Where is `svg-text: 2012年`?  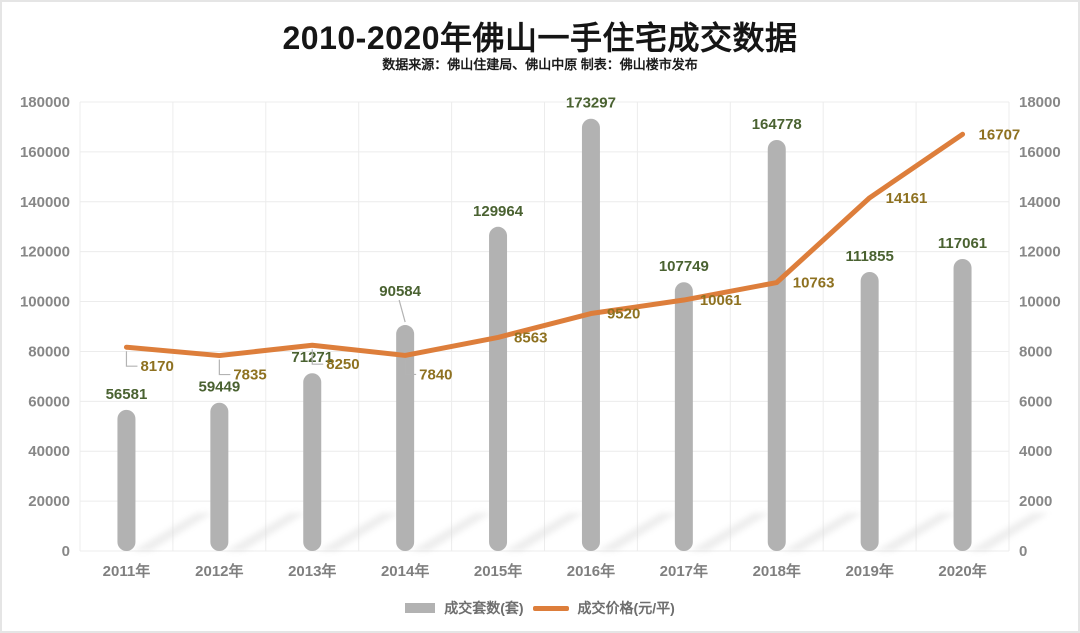
svg-text: 2012年 is located at coordinates (219, 571).